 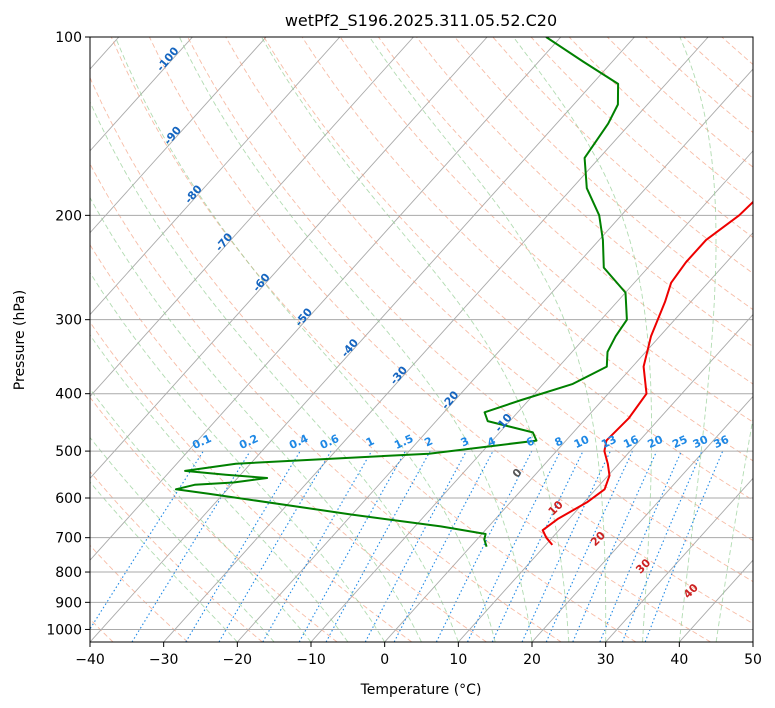 I want to click on moist-adiabat-label: 20, so click(x=598, y=539).